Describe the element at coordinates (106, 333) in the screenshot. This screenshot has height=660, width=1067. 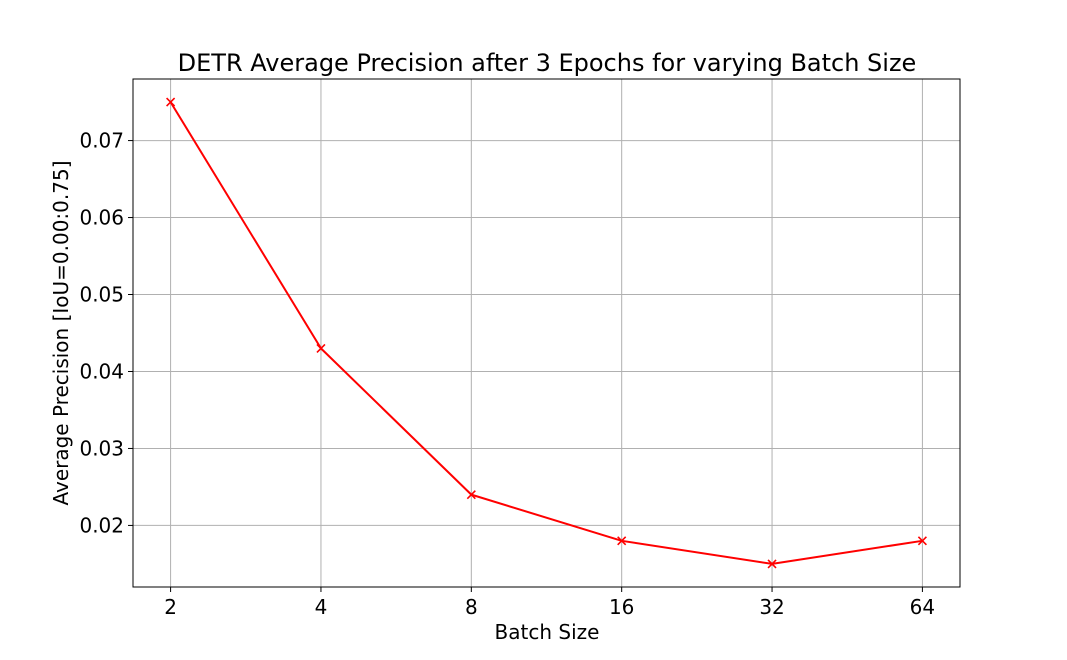
I see `y-axis-ticks: 0.02 0.03 0.04 0.05 0.06 0.07` at that location.